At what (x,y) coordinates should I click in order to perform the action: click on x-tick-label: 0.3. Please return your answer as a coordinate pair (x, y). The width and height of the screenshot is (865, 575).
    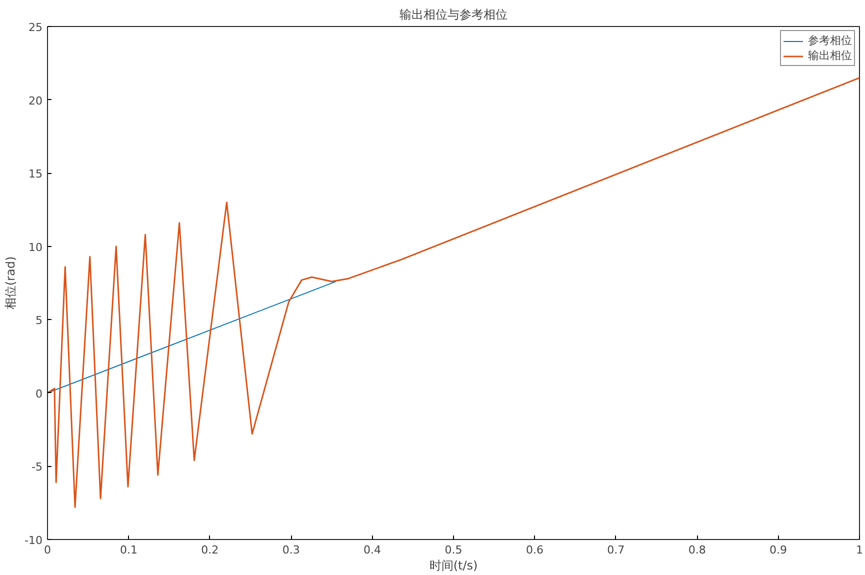
    Looking at the image, I should click on (291, 550).